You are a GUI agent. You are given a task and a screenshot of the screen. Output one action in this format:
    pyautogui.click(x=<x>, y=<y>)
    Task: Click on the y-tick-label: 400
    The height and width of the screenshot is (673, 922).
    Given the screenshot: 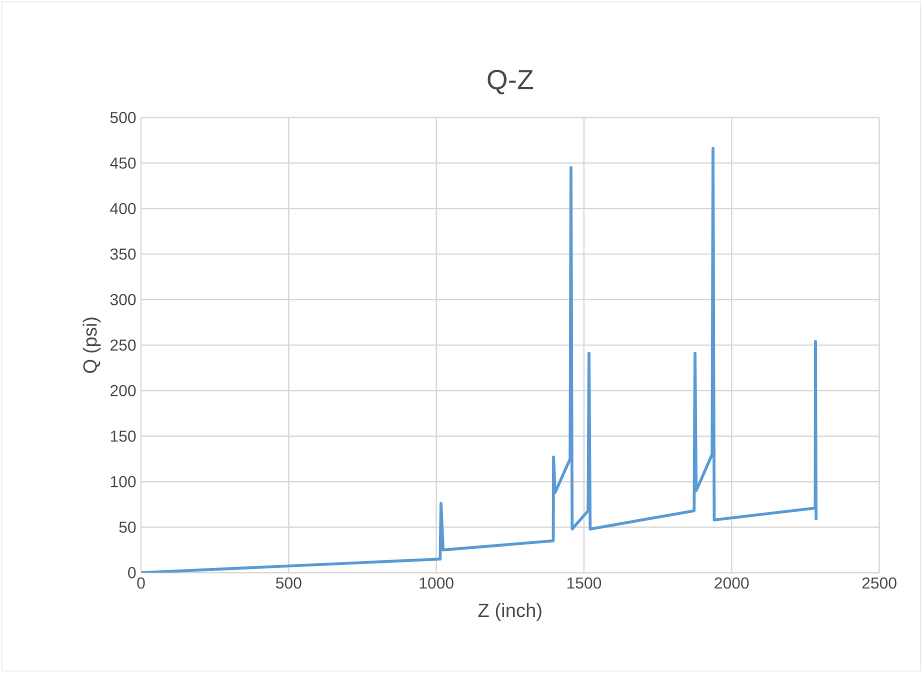 What is the action you would take?
    pyautogui.click(x=123, y=208)
    